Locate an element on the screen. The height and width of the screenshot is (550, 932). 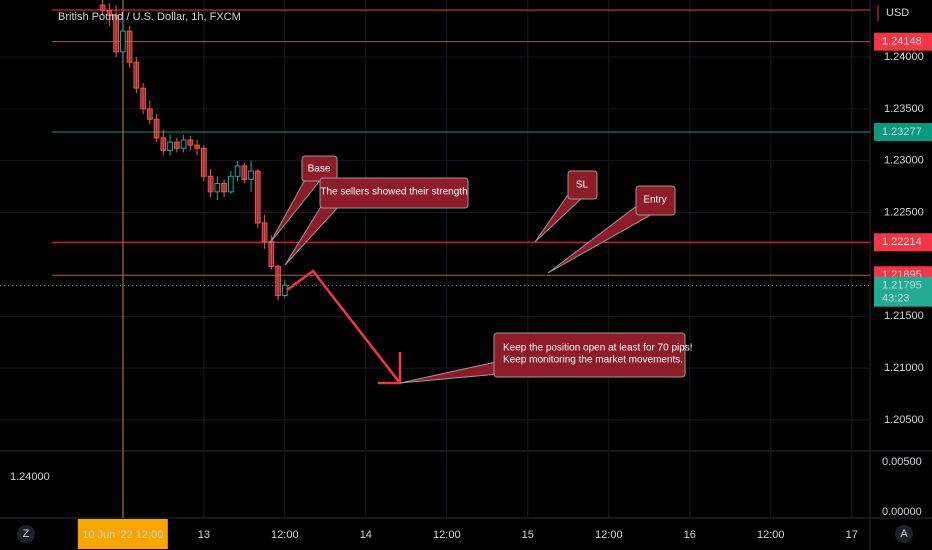
y-tick-label: 1.21000 is located at coordinates (904, 368).